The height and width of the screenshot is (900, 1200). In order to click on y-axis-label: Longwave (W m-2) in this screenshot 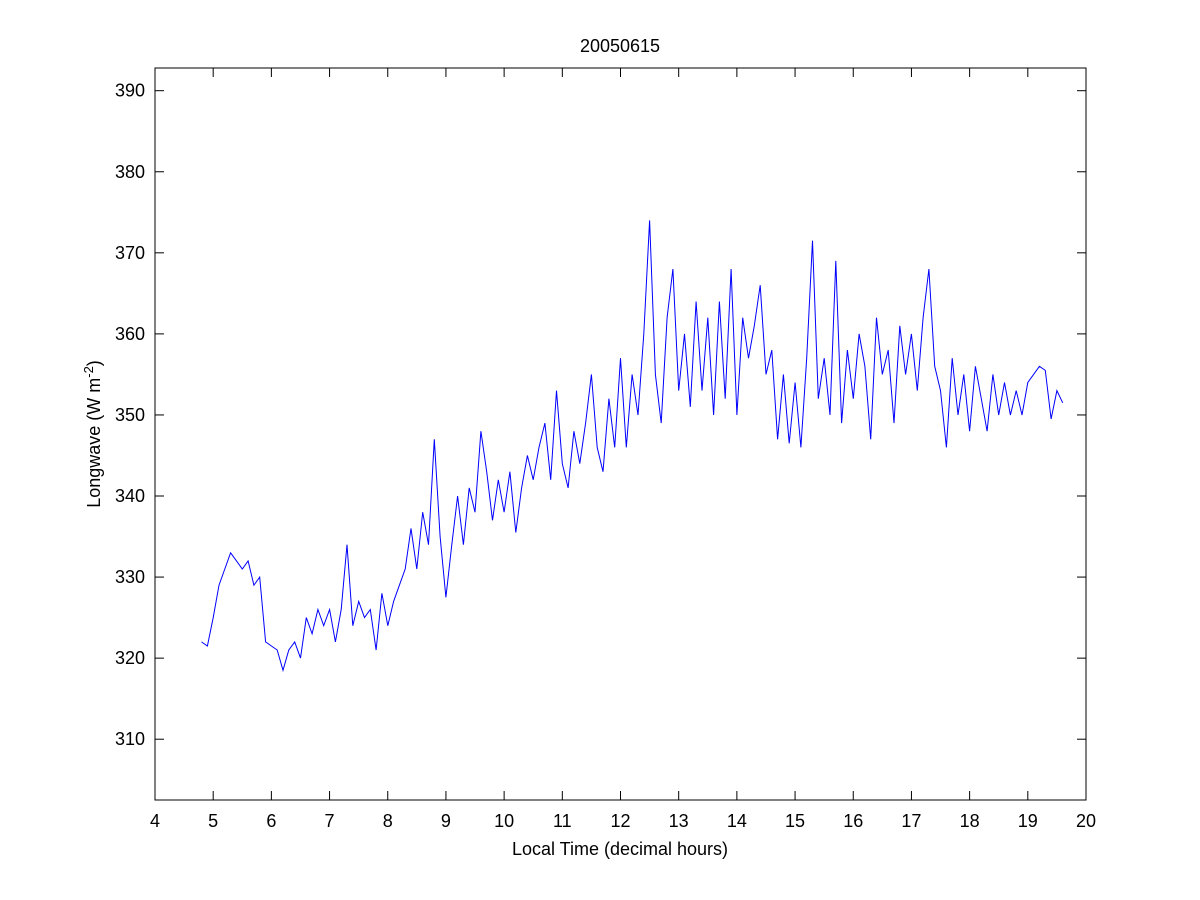, I will do `click(92, 434)`.